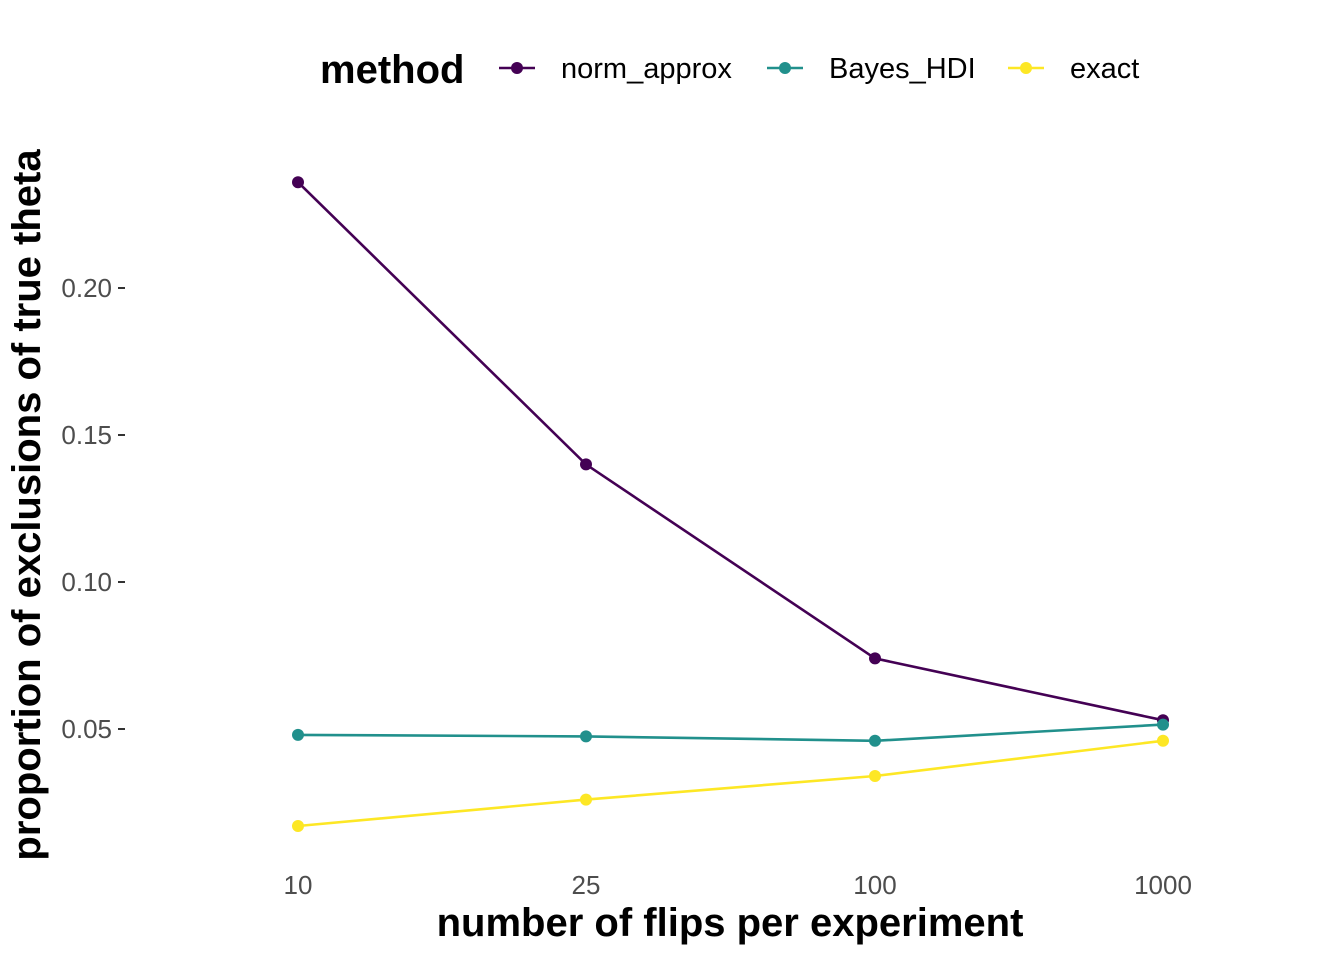  I want to click on legend-entry-Bayes_HDI: Bayes_HDI, so click(871, 69).